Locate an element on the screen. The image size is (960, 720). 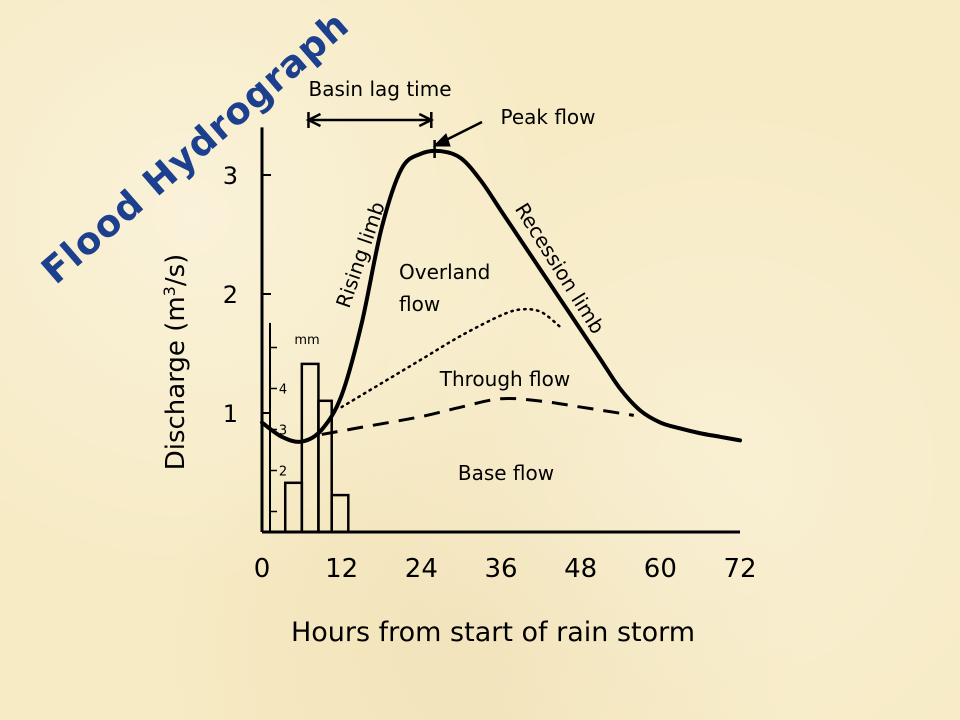
y-axis-label: Discharge (m3/s) is located at coordinates (175, 362).